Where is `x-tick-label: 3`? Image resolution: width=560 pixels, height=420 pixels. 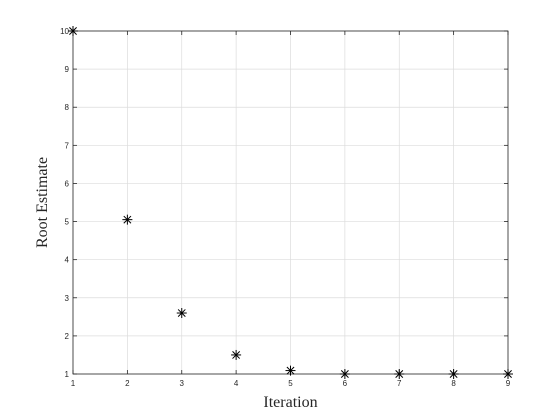 x-tick-label: 3 is located at coordinates (182, 383).